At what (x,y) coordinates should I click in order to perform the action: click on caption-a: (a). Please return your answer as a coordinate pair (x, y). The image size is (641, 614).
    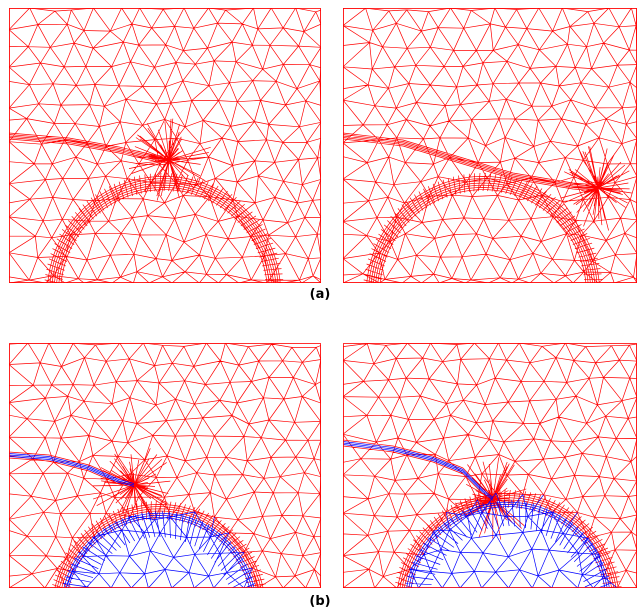
    Looking at the image, I should click on (320, 294).